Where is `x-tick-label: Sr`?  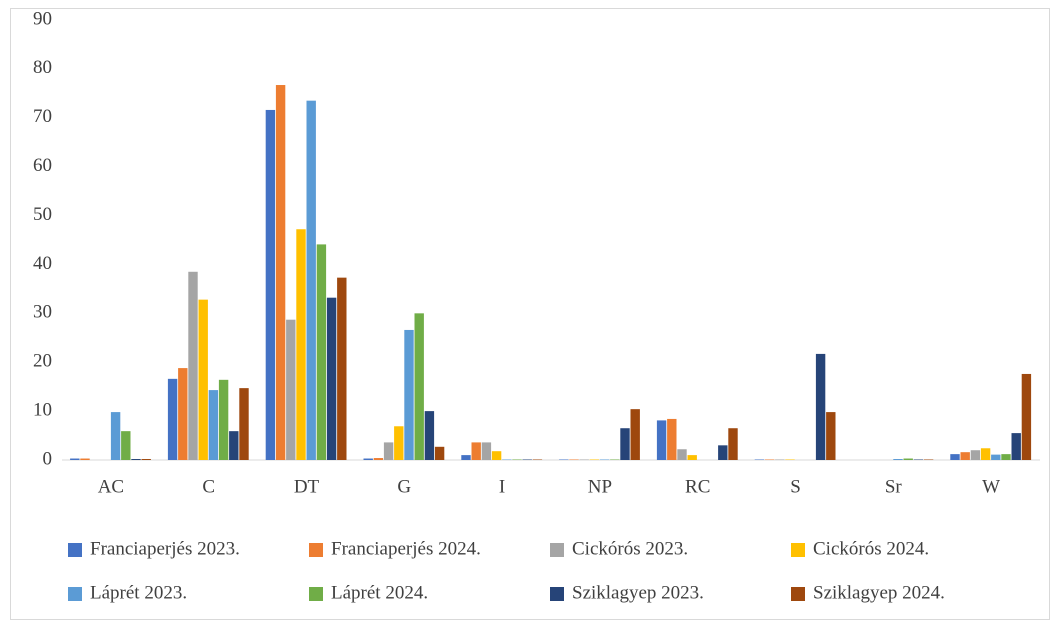 x-tick-label: Sr is located at coordinates (894, 486).